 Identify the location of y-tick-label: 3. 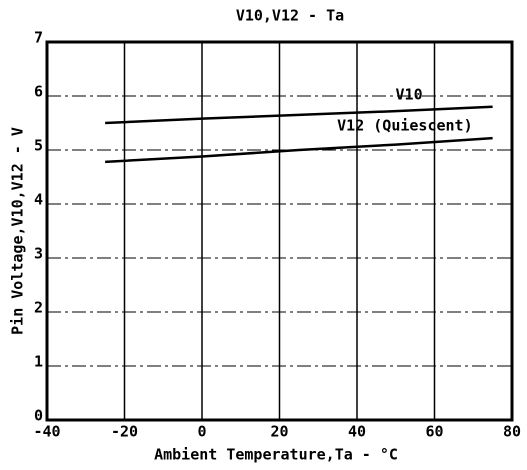
(38, 254).